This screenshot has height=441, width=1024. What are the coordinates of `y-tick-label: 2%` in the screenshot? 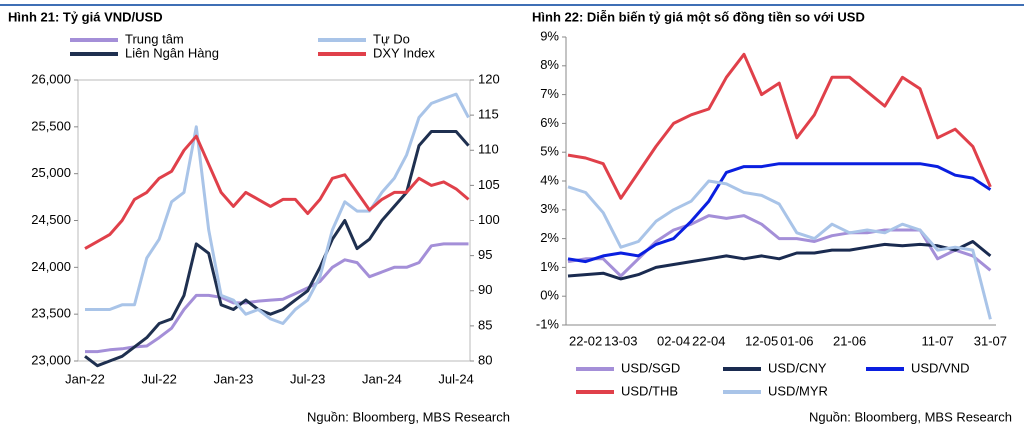 It's located at (549, 237).